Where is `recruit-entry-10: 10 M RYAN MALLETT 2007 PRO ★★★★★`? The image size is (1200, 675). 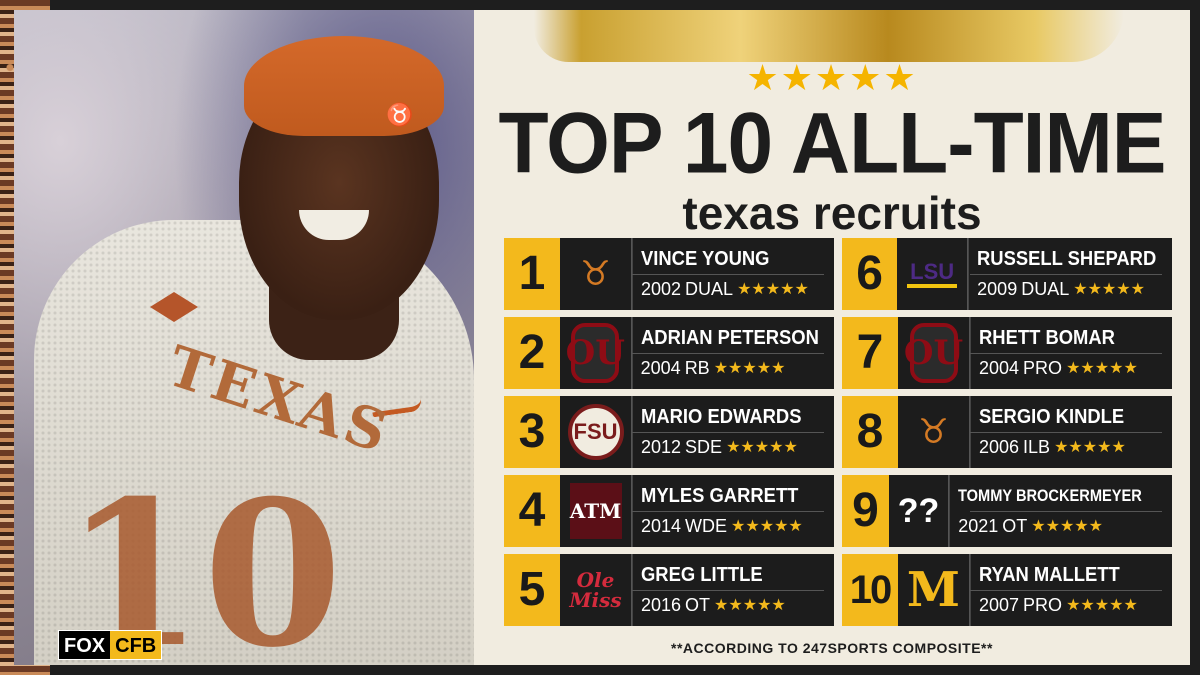
recruit-entry-10: 10 M RYAN MALLETT 2007 PRO ★★★★★ is located at coordinates (1007, 590).